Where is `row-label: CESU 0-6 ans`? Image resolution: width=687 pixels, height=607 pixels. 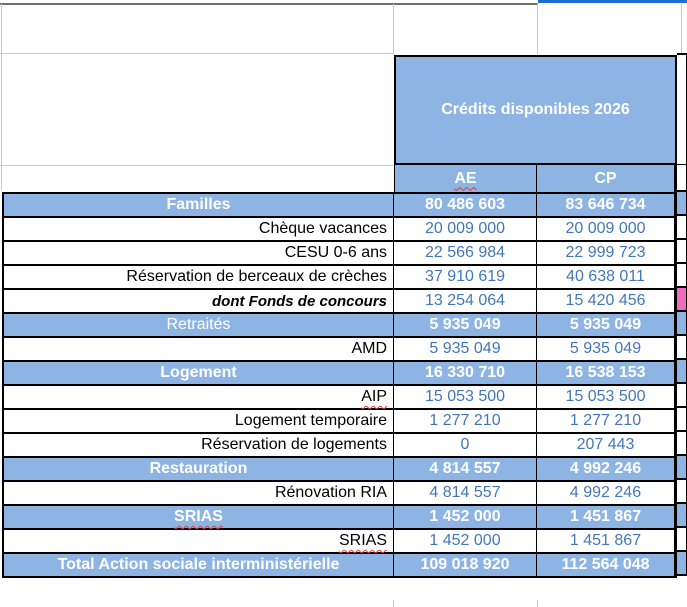 row-label: CESU 0-6 ans is located at coordinates (335, 252).